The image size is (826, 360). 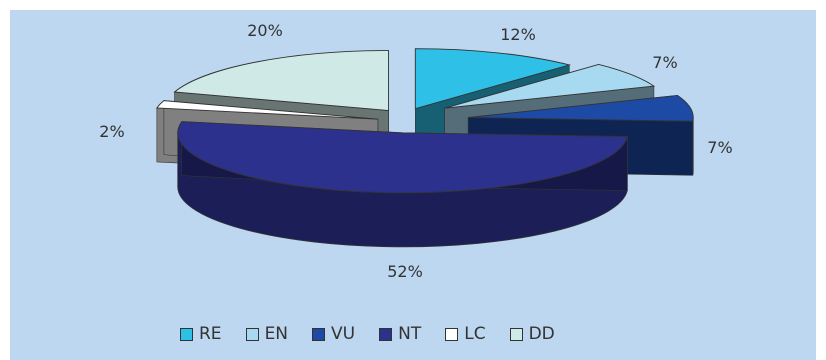 What do you see at coordinates (210, 334) in the screenshot?
I see `legend-label-re: RE` at bounding box center [210, 334].